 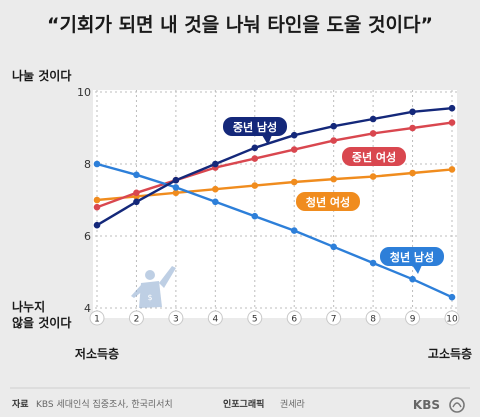 I want to click on x-tick-label: 7, so click(x=334, y=320).